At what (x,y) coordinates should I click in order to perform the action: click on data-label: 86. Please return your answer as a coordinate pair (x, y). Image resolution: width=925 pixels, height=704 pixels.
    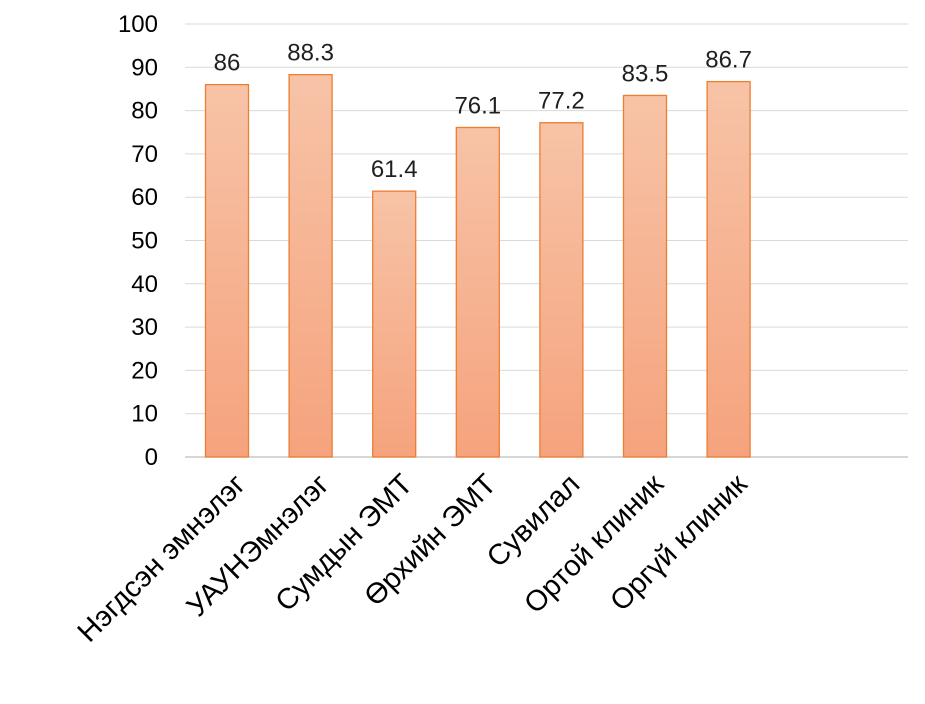
    Looking at the image, I should click on (227, 63).